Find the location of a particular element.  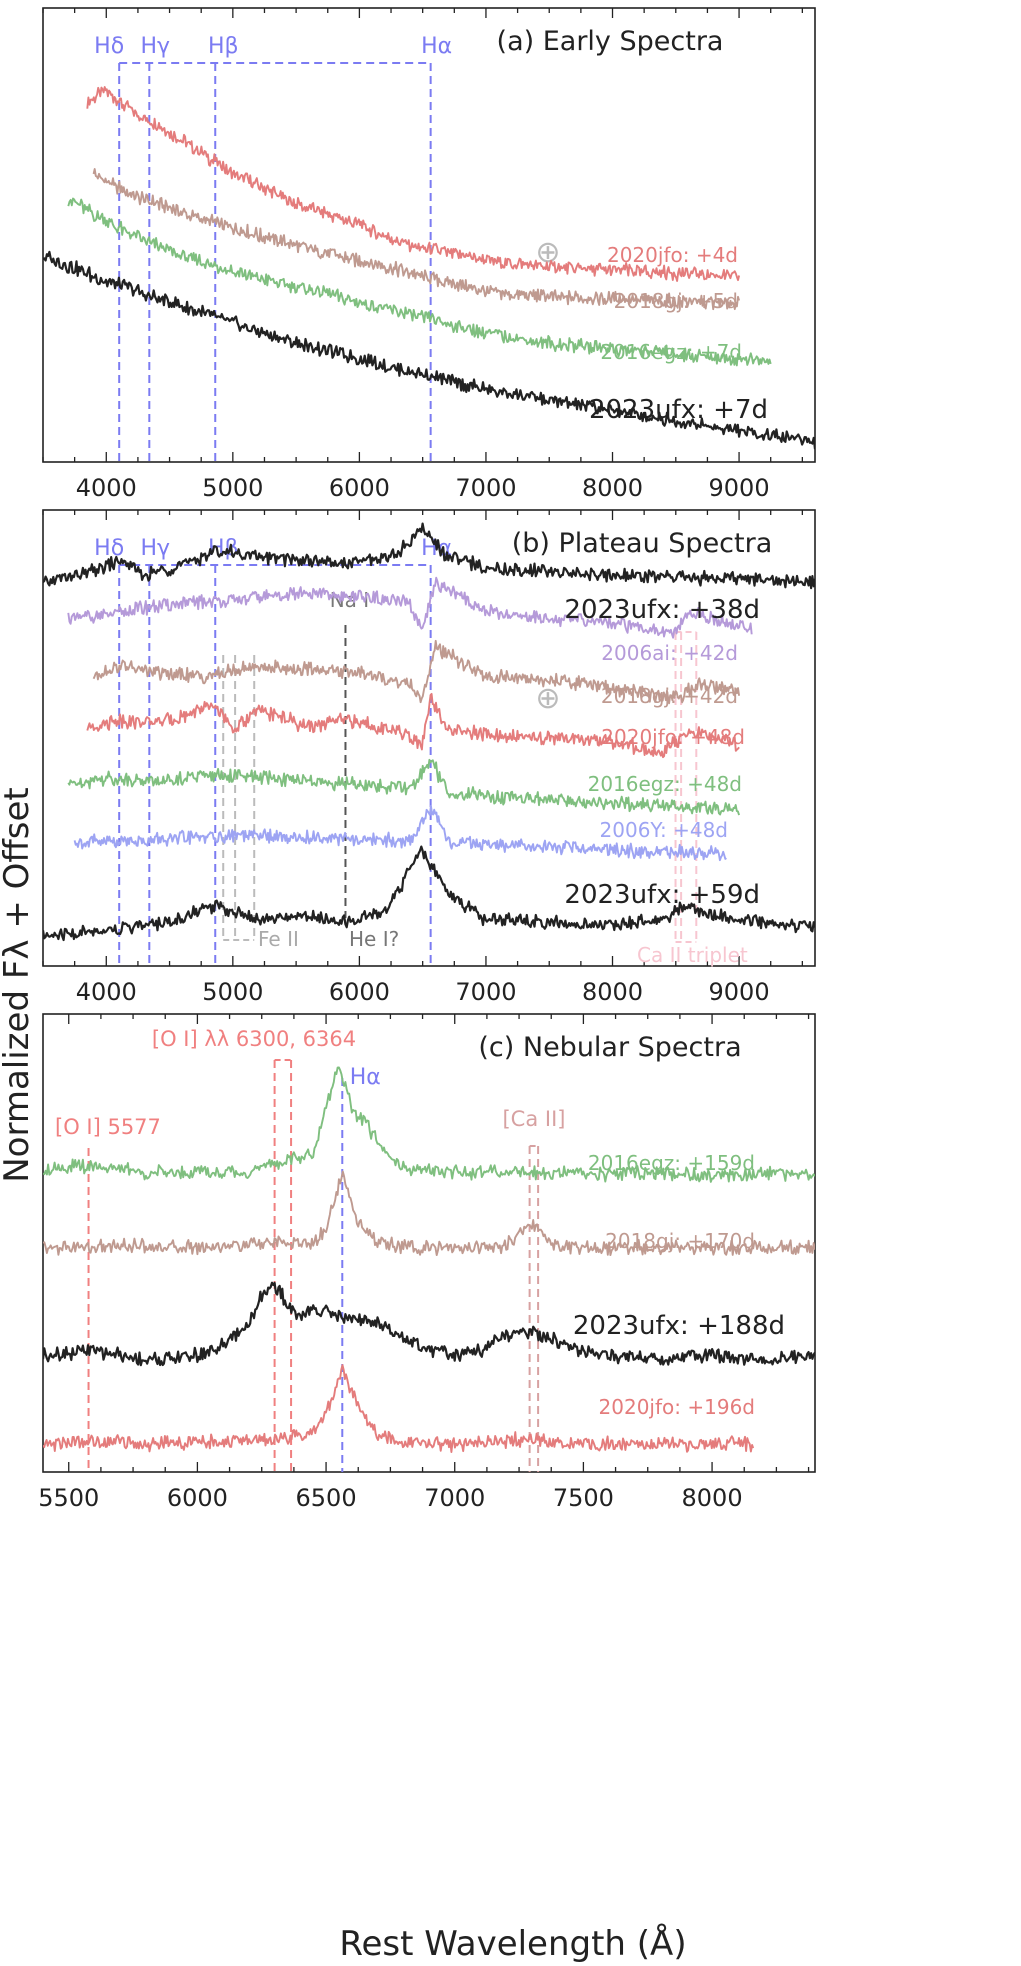

spectrum-label: 2023ufx: +59d is located at coordinates (662, 895).